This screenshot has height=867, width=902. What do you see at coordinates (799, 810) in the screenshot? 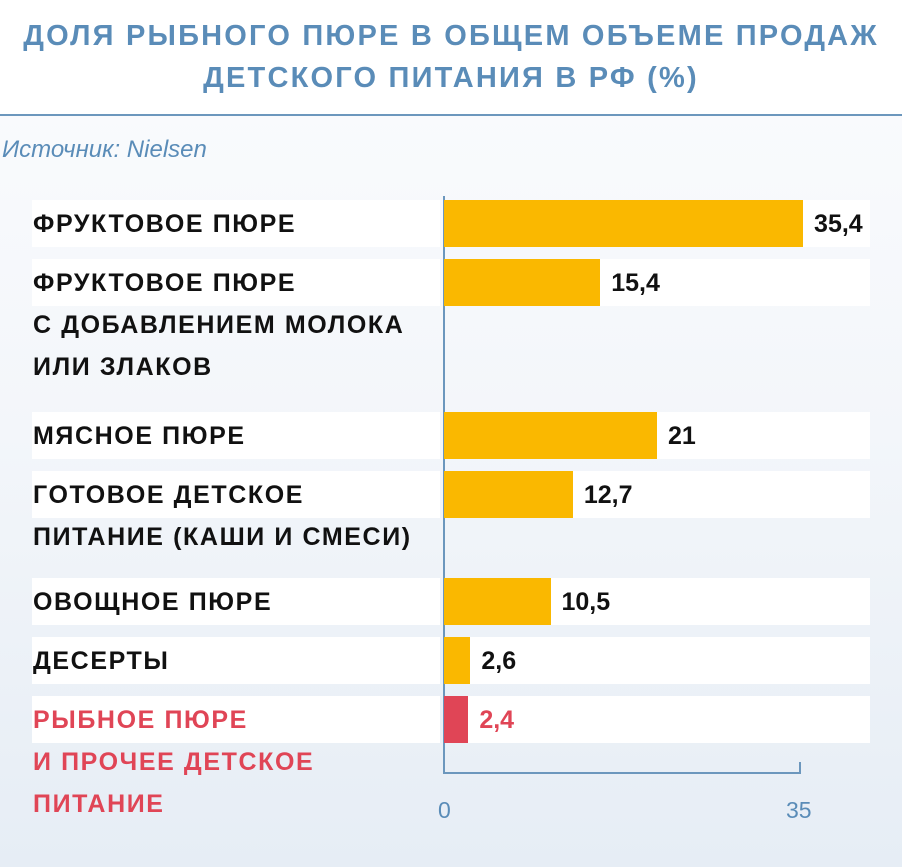
I see `tick-label-35: 35` at bounding box center [799, 810].